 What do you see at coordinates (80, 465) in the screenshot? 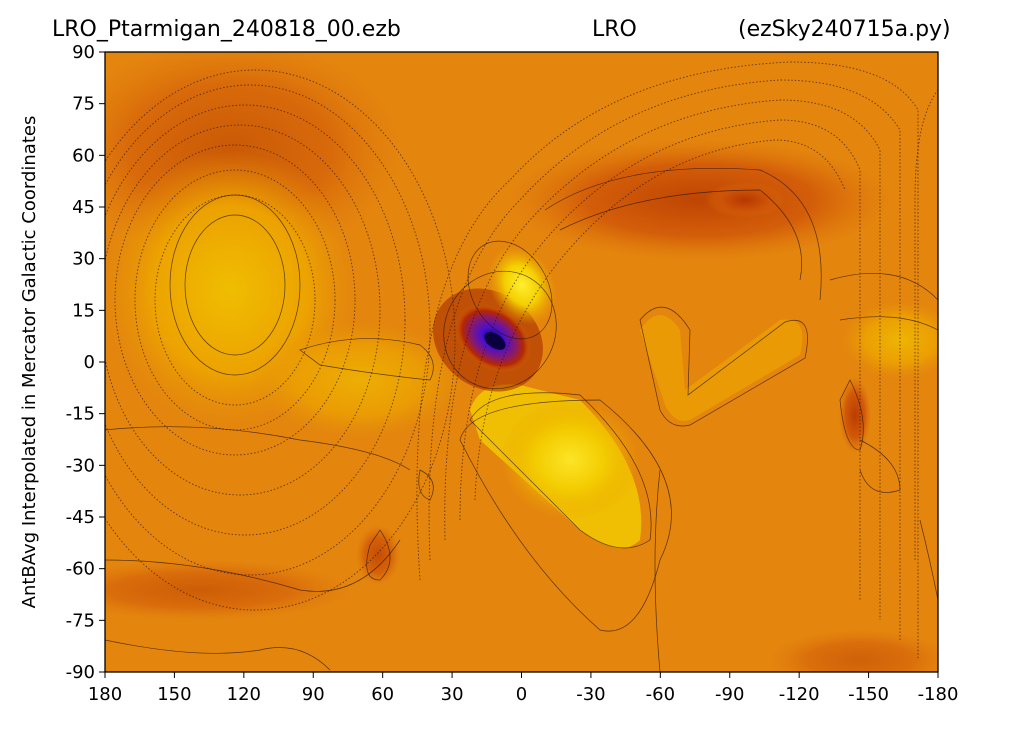
I see `y-tick-label: -30` at bounding box center [80, 465].